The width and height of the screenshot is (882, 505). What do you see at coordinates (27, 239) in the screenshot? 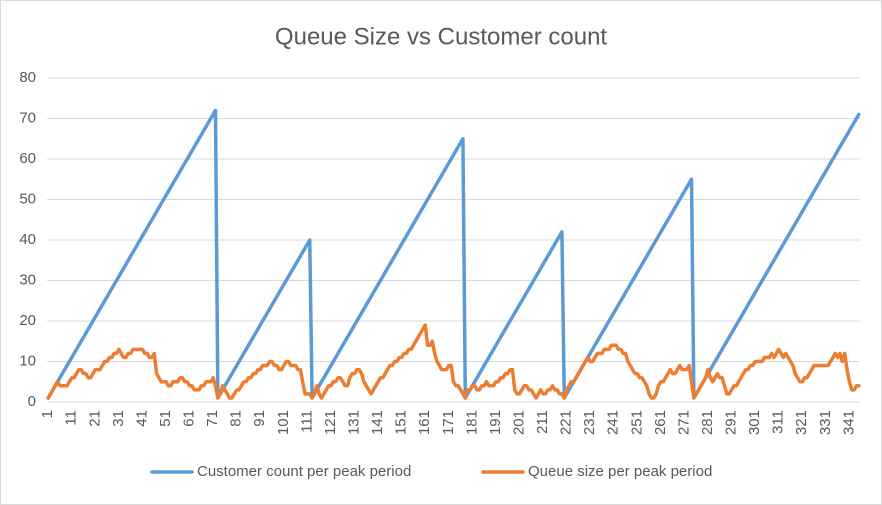
I see `y-tick-label: 40` at bounding box center [27, 239].